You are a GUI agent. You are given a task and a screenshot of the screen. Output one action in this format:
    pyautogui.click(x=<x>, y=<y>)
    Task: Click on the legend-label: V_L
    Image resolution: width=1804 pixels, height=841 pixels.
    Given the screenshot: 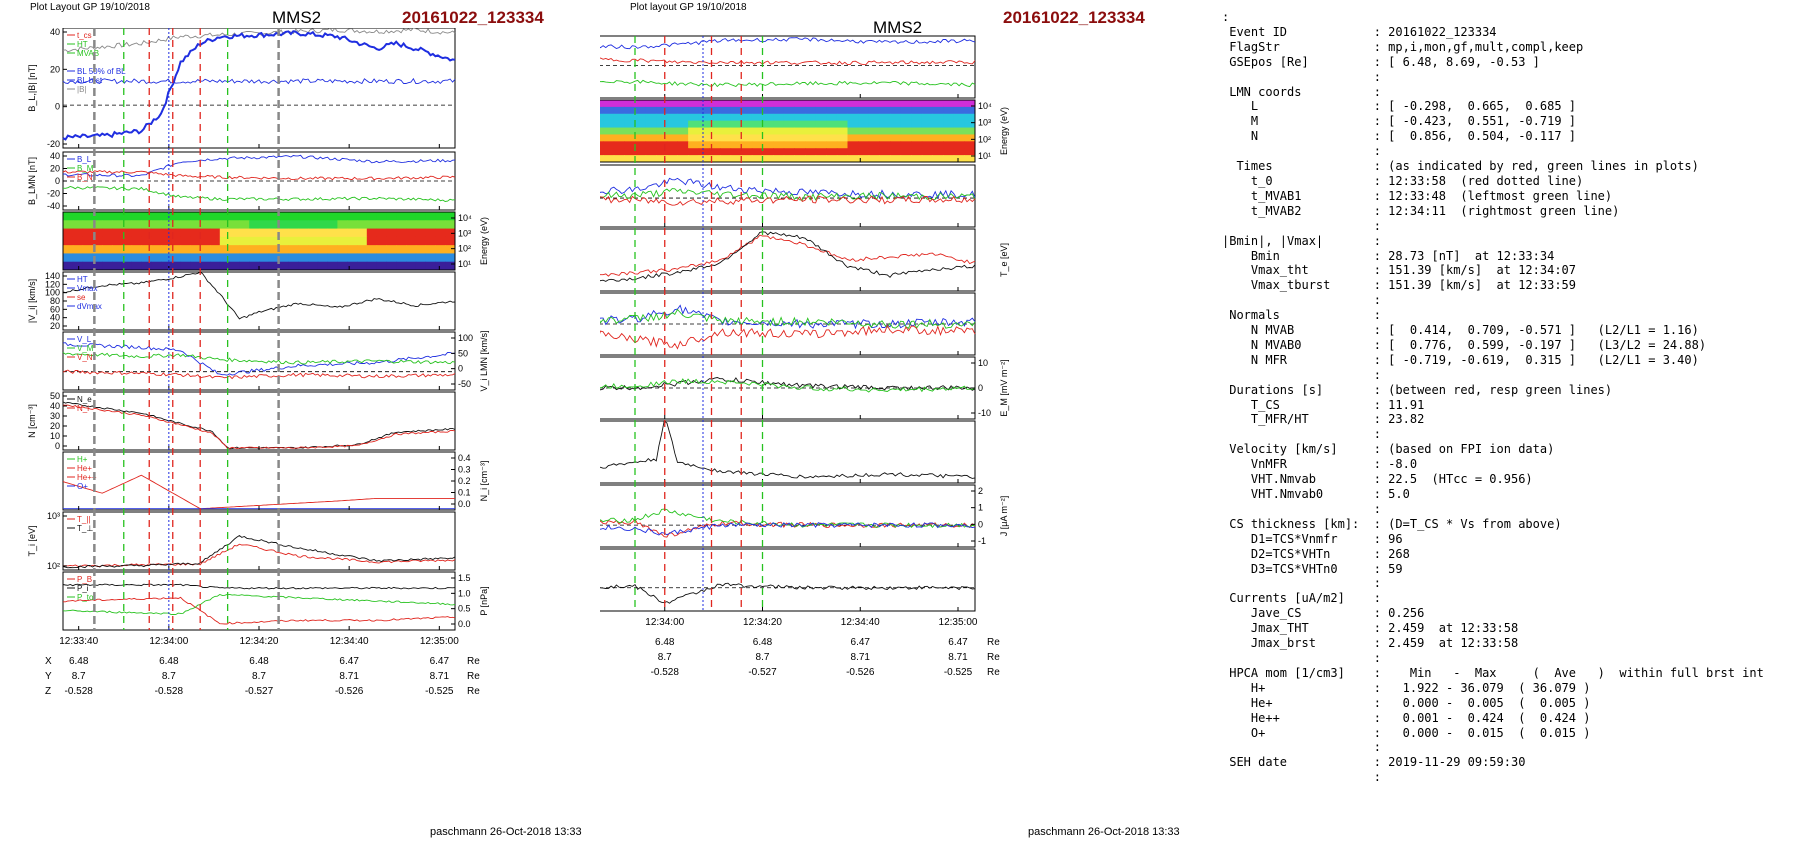 What is the action you would take?
    pyautogui.click(x=84, y=339)
    